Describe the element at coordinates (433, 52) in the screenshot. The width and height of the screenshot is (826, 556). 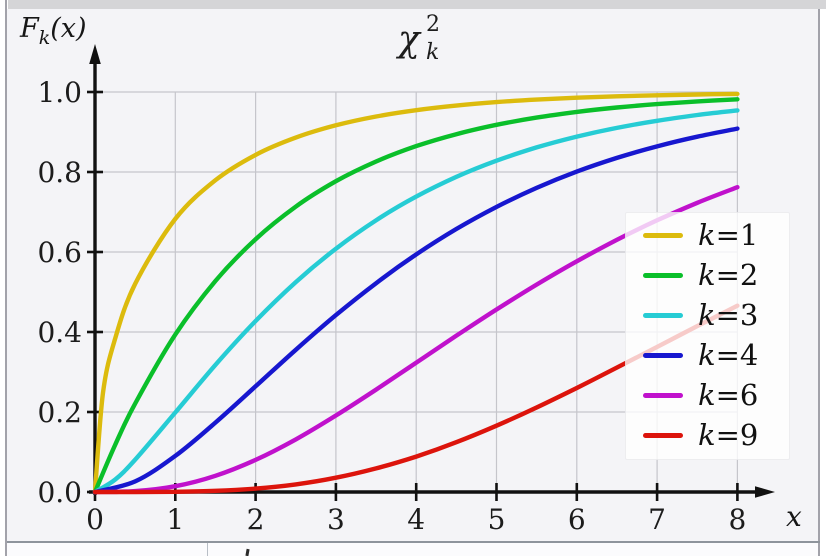
I see `title-subscript: k` at that location.